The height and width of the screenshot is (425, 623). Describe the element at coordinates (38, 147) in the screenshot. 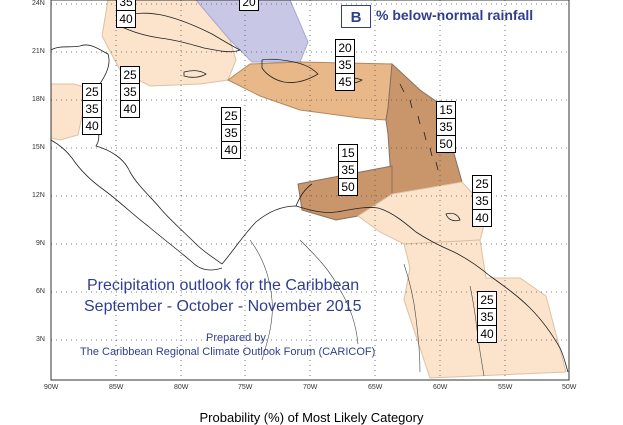

I see `lat-label-15n: 15N` at that location.